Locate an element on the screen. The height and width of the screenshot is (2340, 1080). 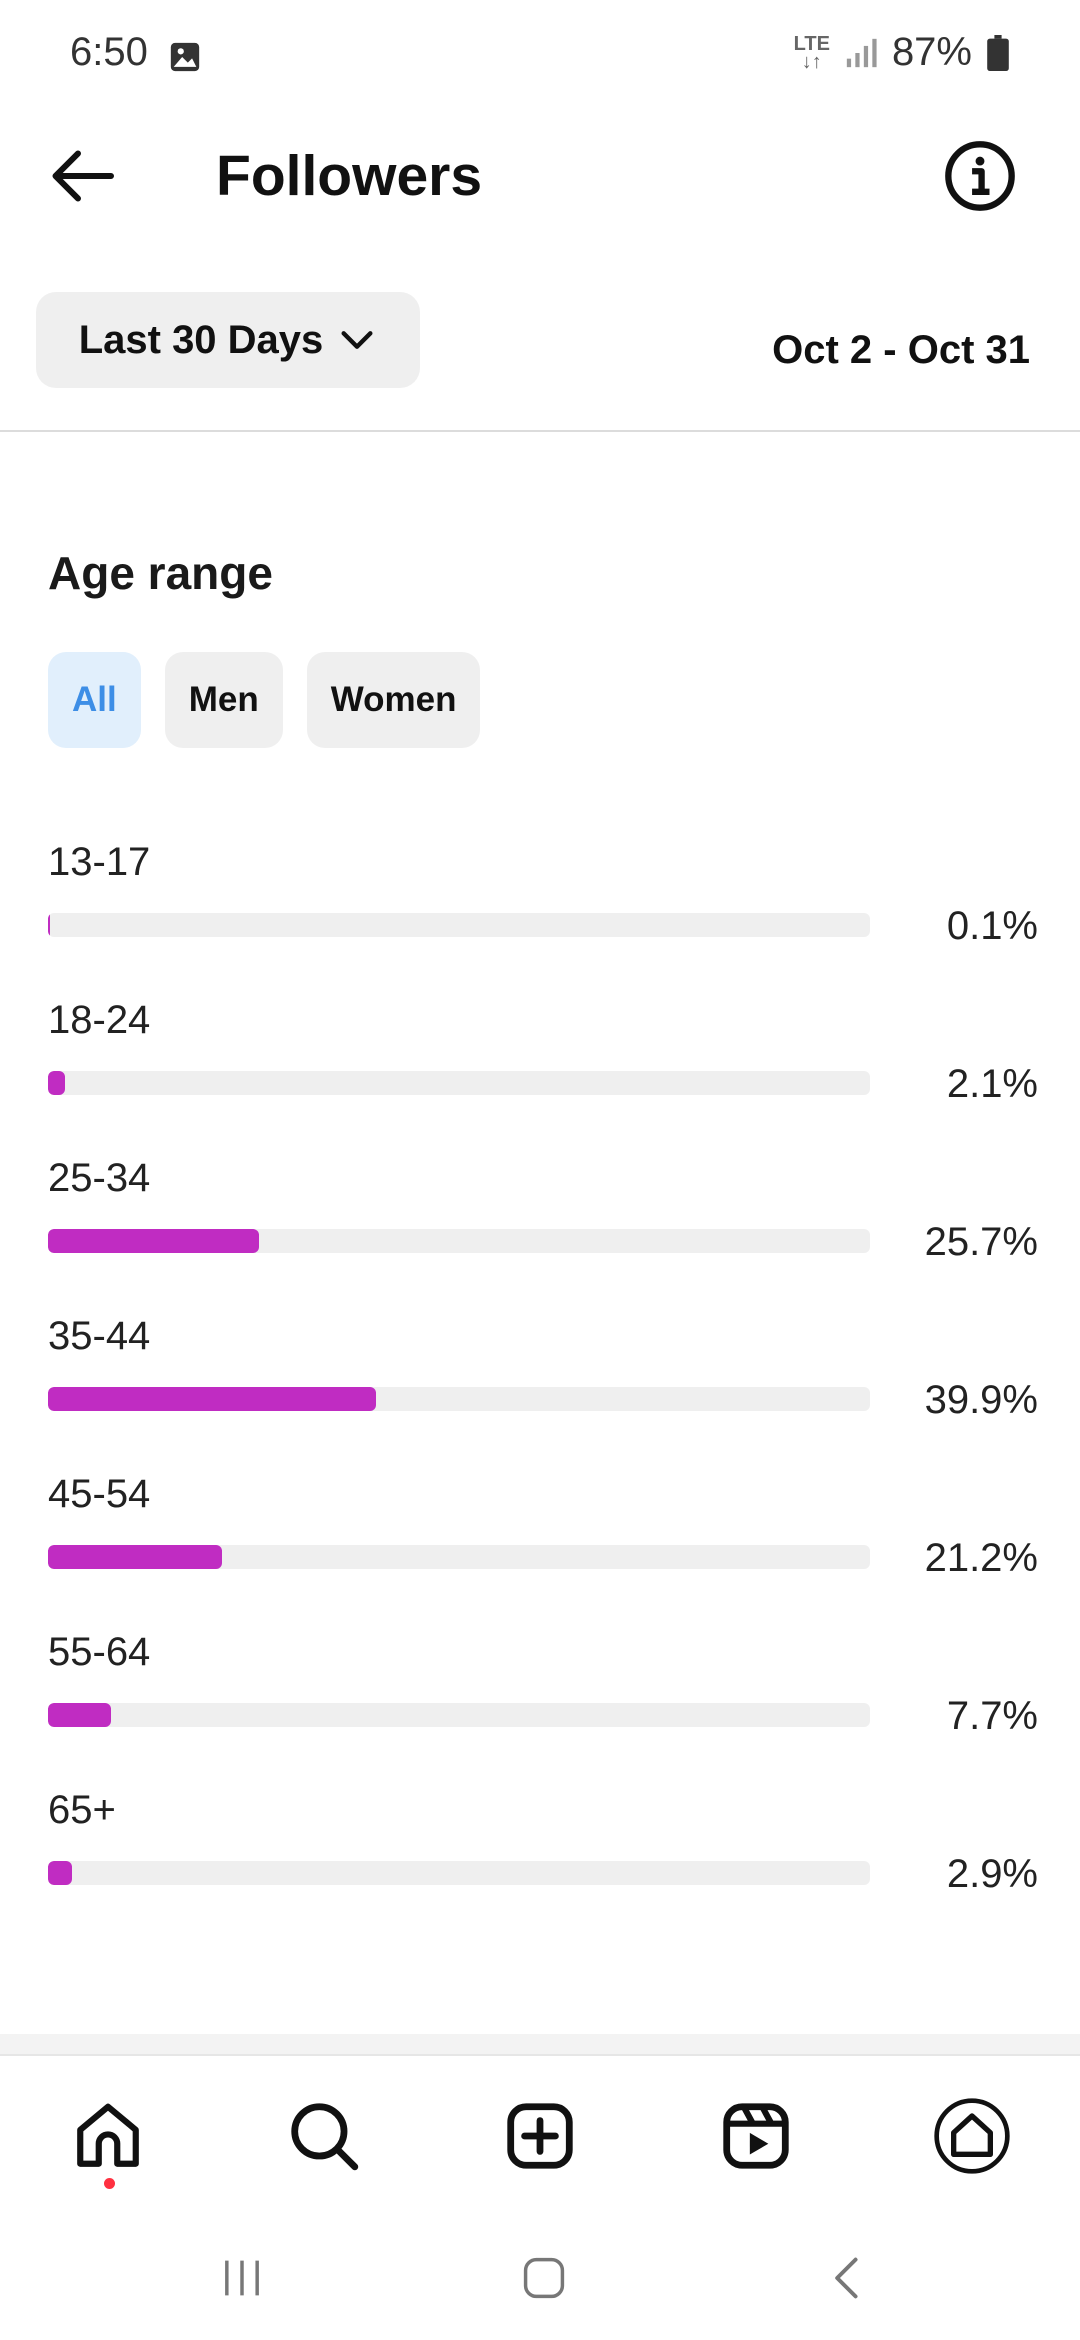
create-icon is located at coordinates (540, 2136).